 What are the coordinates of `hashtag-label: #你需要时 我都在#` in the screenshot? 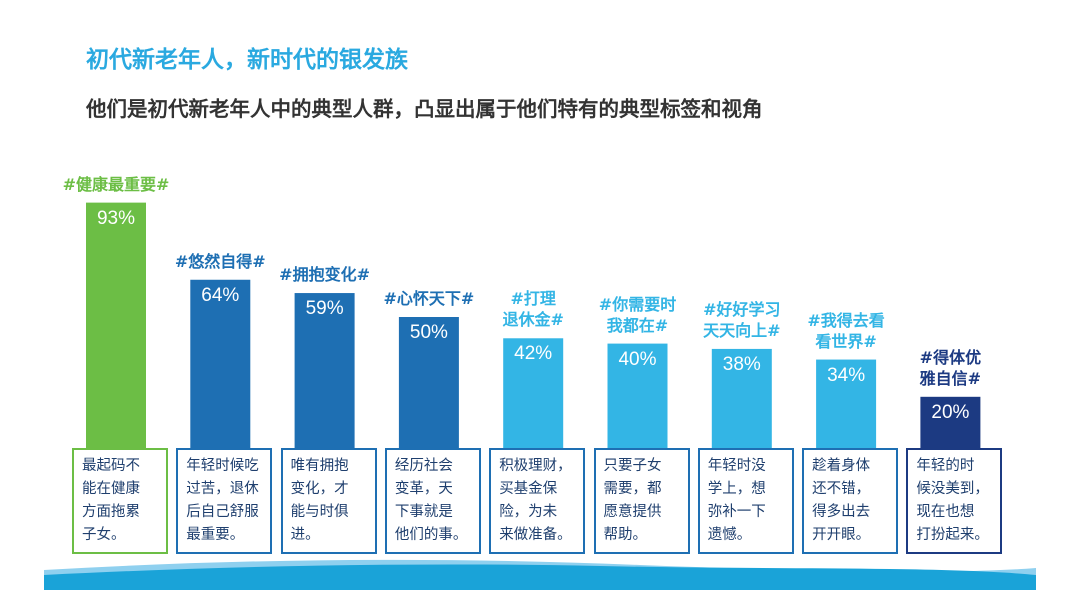 It's located at (637, 314).